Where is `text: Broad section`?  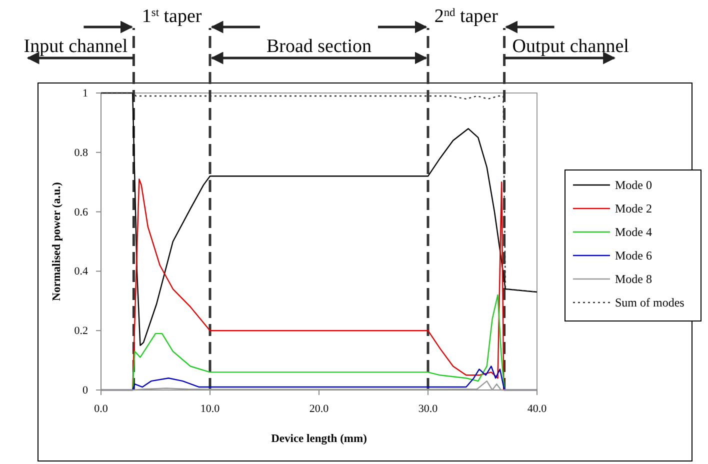 text: Broad section is located at coordinates (319, 46).